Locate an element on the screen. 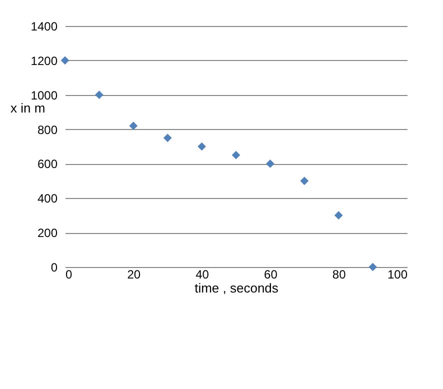 Image resolution: width=443 pixels, height=389 pixels. x-tick-label: 0 is located at coordinates (69, 275).